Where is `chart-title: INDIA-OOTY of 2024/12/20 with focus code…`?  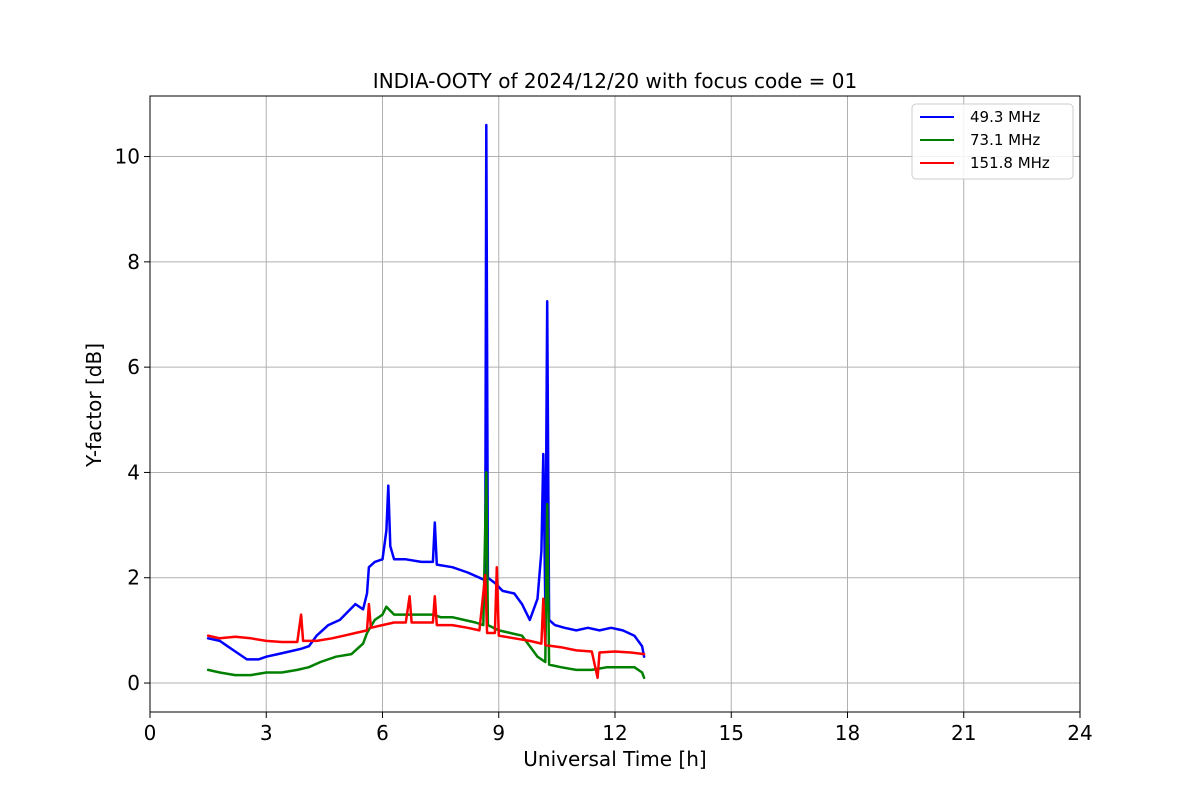 chart-title: INDIA-OOTY of 2024/12/20 with focus code… is located at coordinates (615, 81).